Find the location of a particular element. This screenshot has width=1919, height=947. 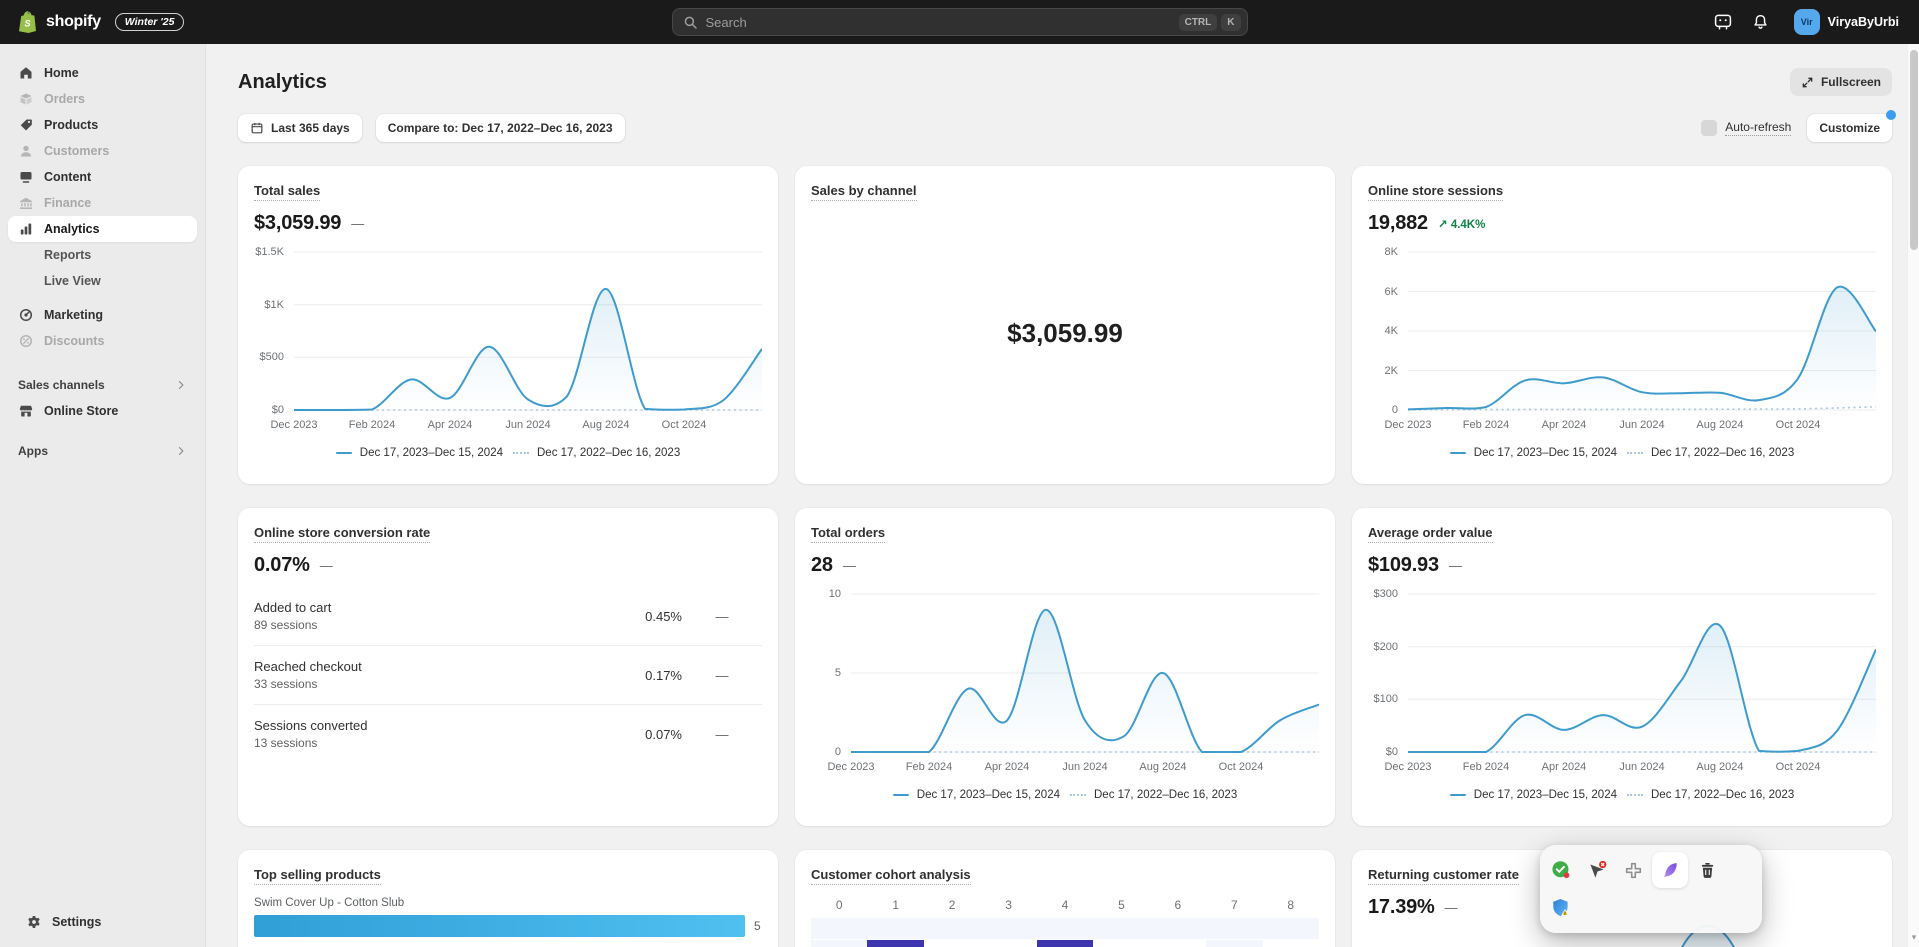

y-tick-label: 10 is located at coordinates (834, 594).